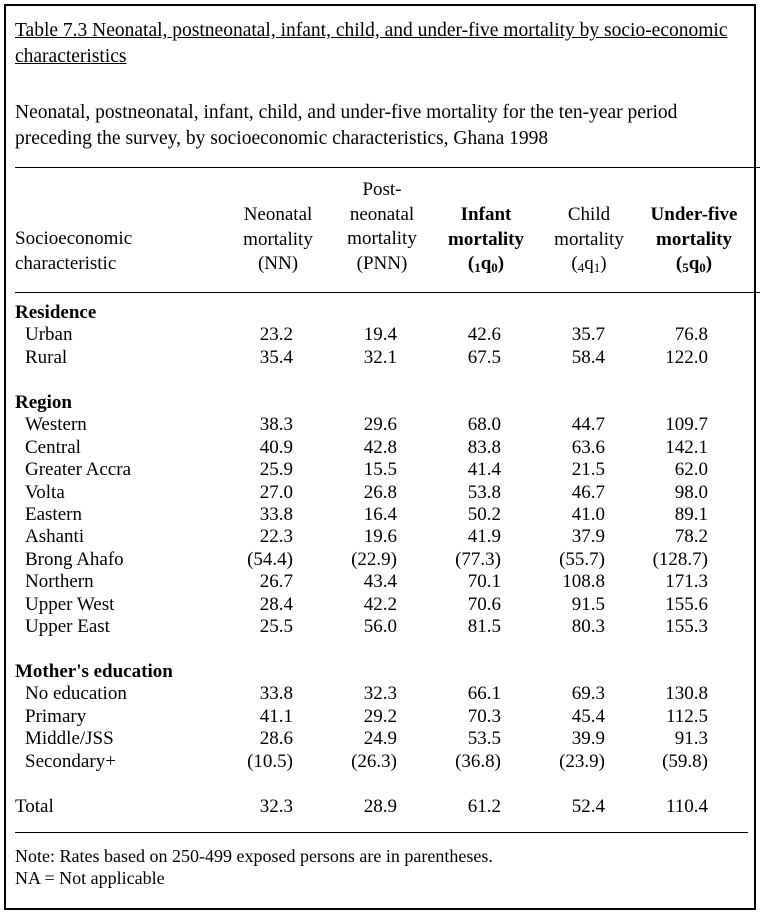 This screenshot has width=766, height=920. I want to click on group-heading: Residence, so click(56, 312).